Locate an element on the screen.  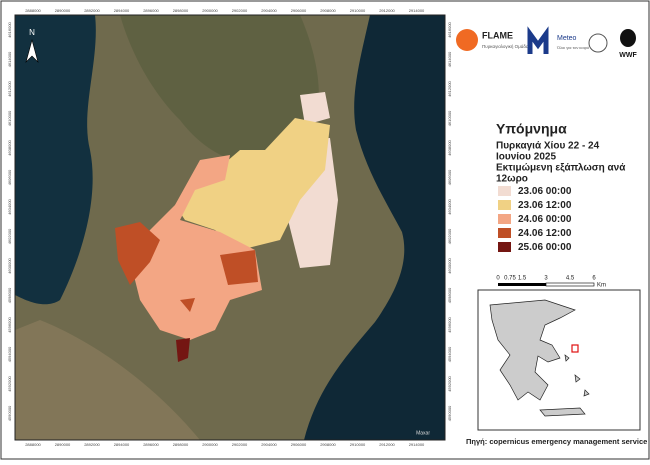
meteo-logo is located at coordinates (538, 40).